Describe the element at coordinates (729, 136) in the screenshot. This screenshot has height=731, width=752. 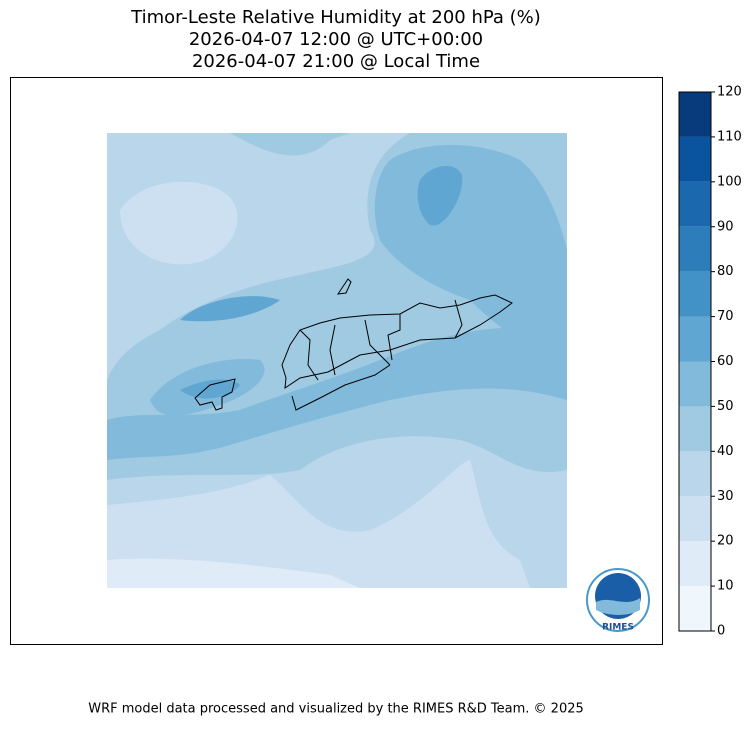
I see `colorbar-tick-label: 110` at that location.